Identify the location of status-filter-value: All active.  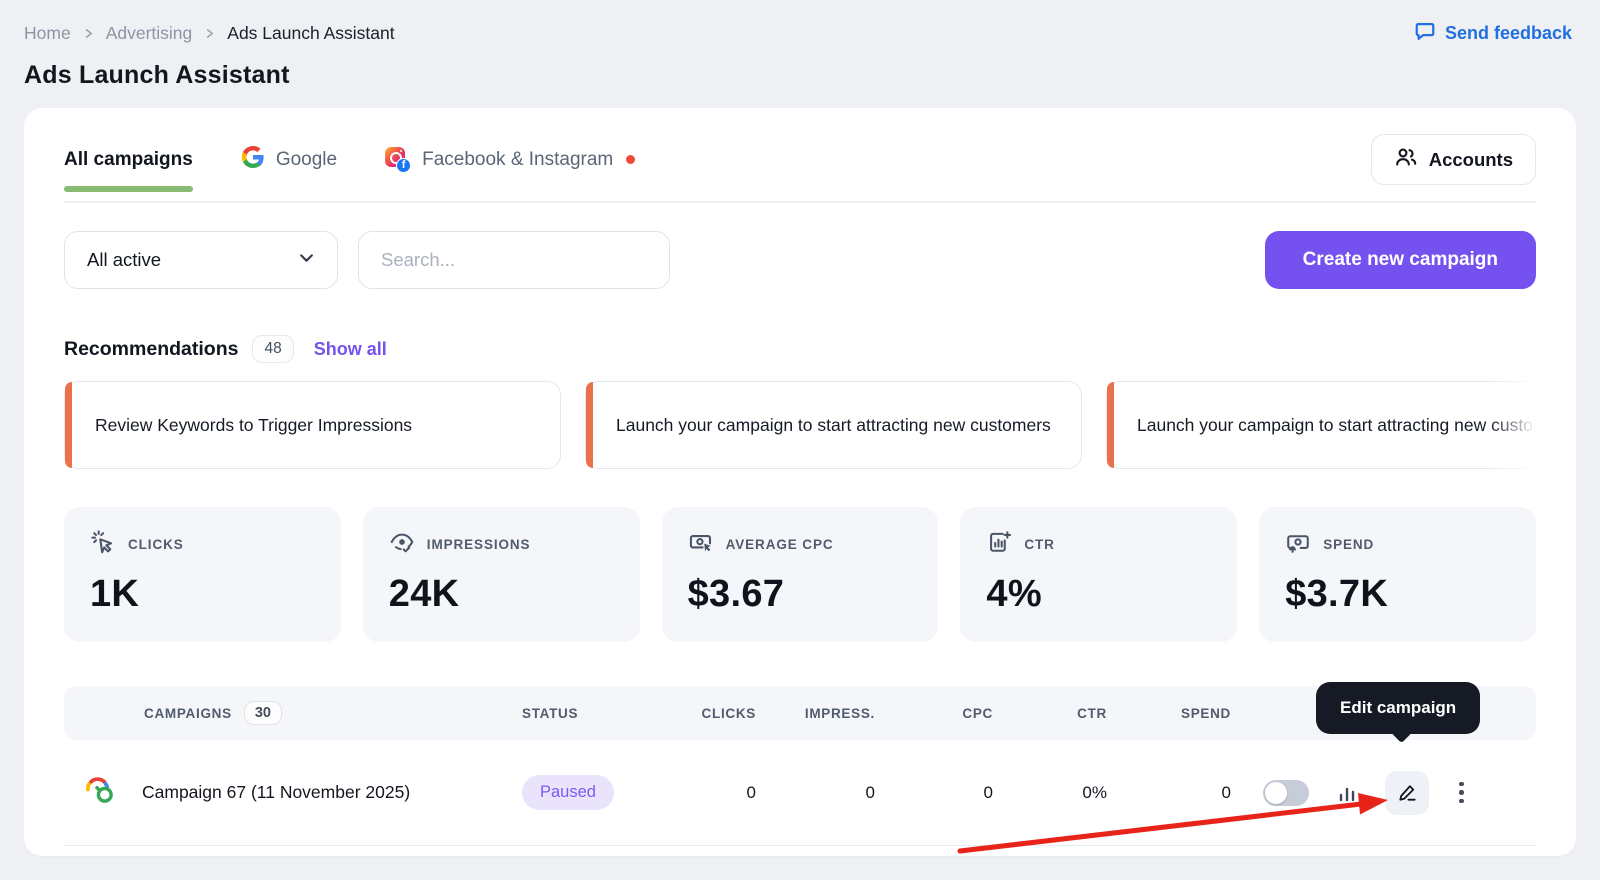
(124, 259).